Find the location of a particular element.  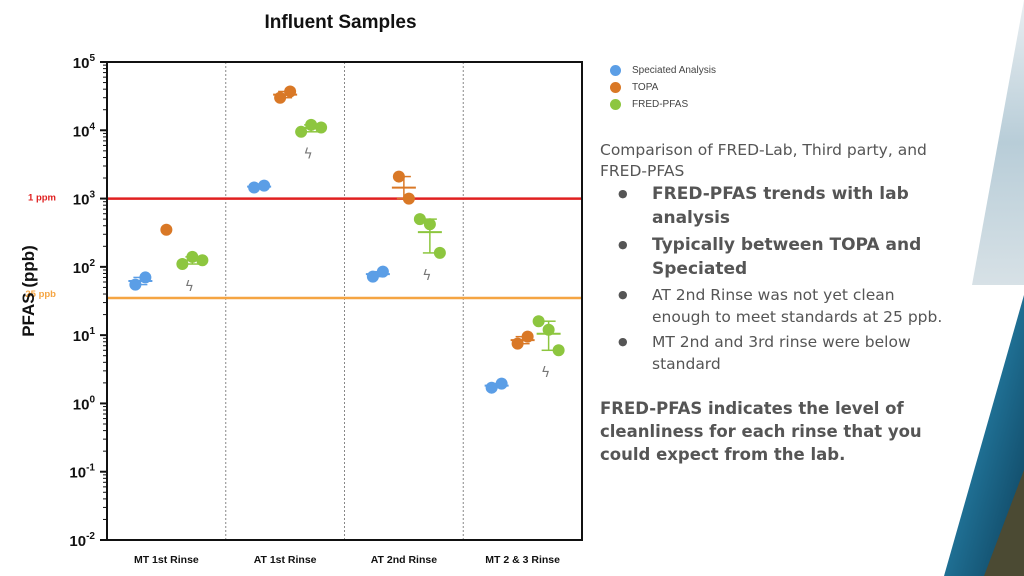

chart-legend: Speciated Analysis TOPA FRED-PFAS is located at coordinates (663, 87).